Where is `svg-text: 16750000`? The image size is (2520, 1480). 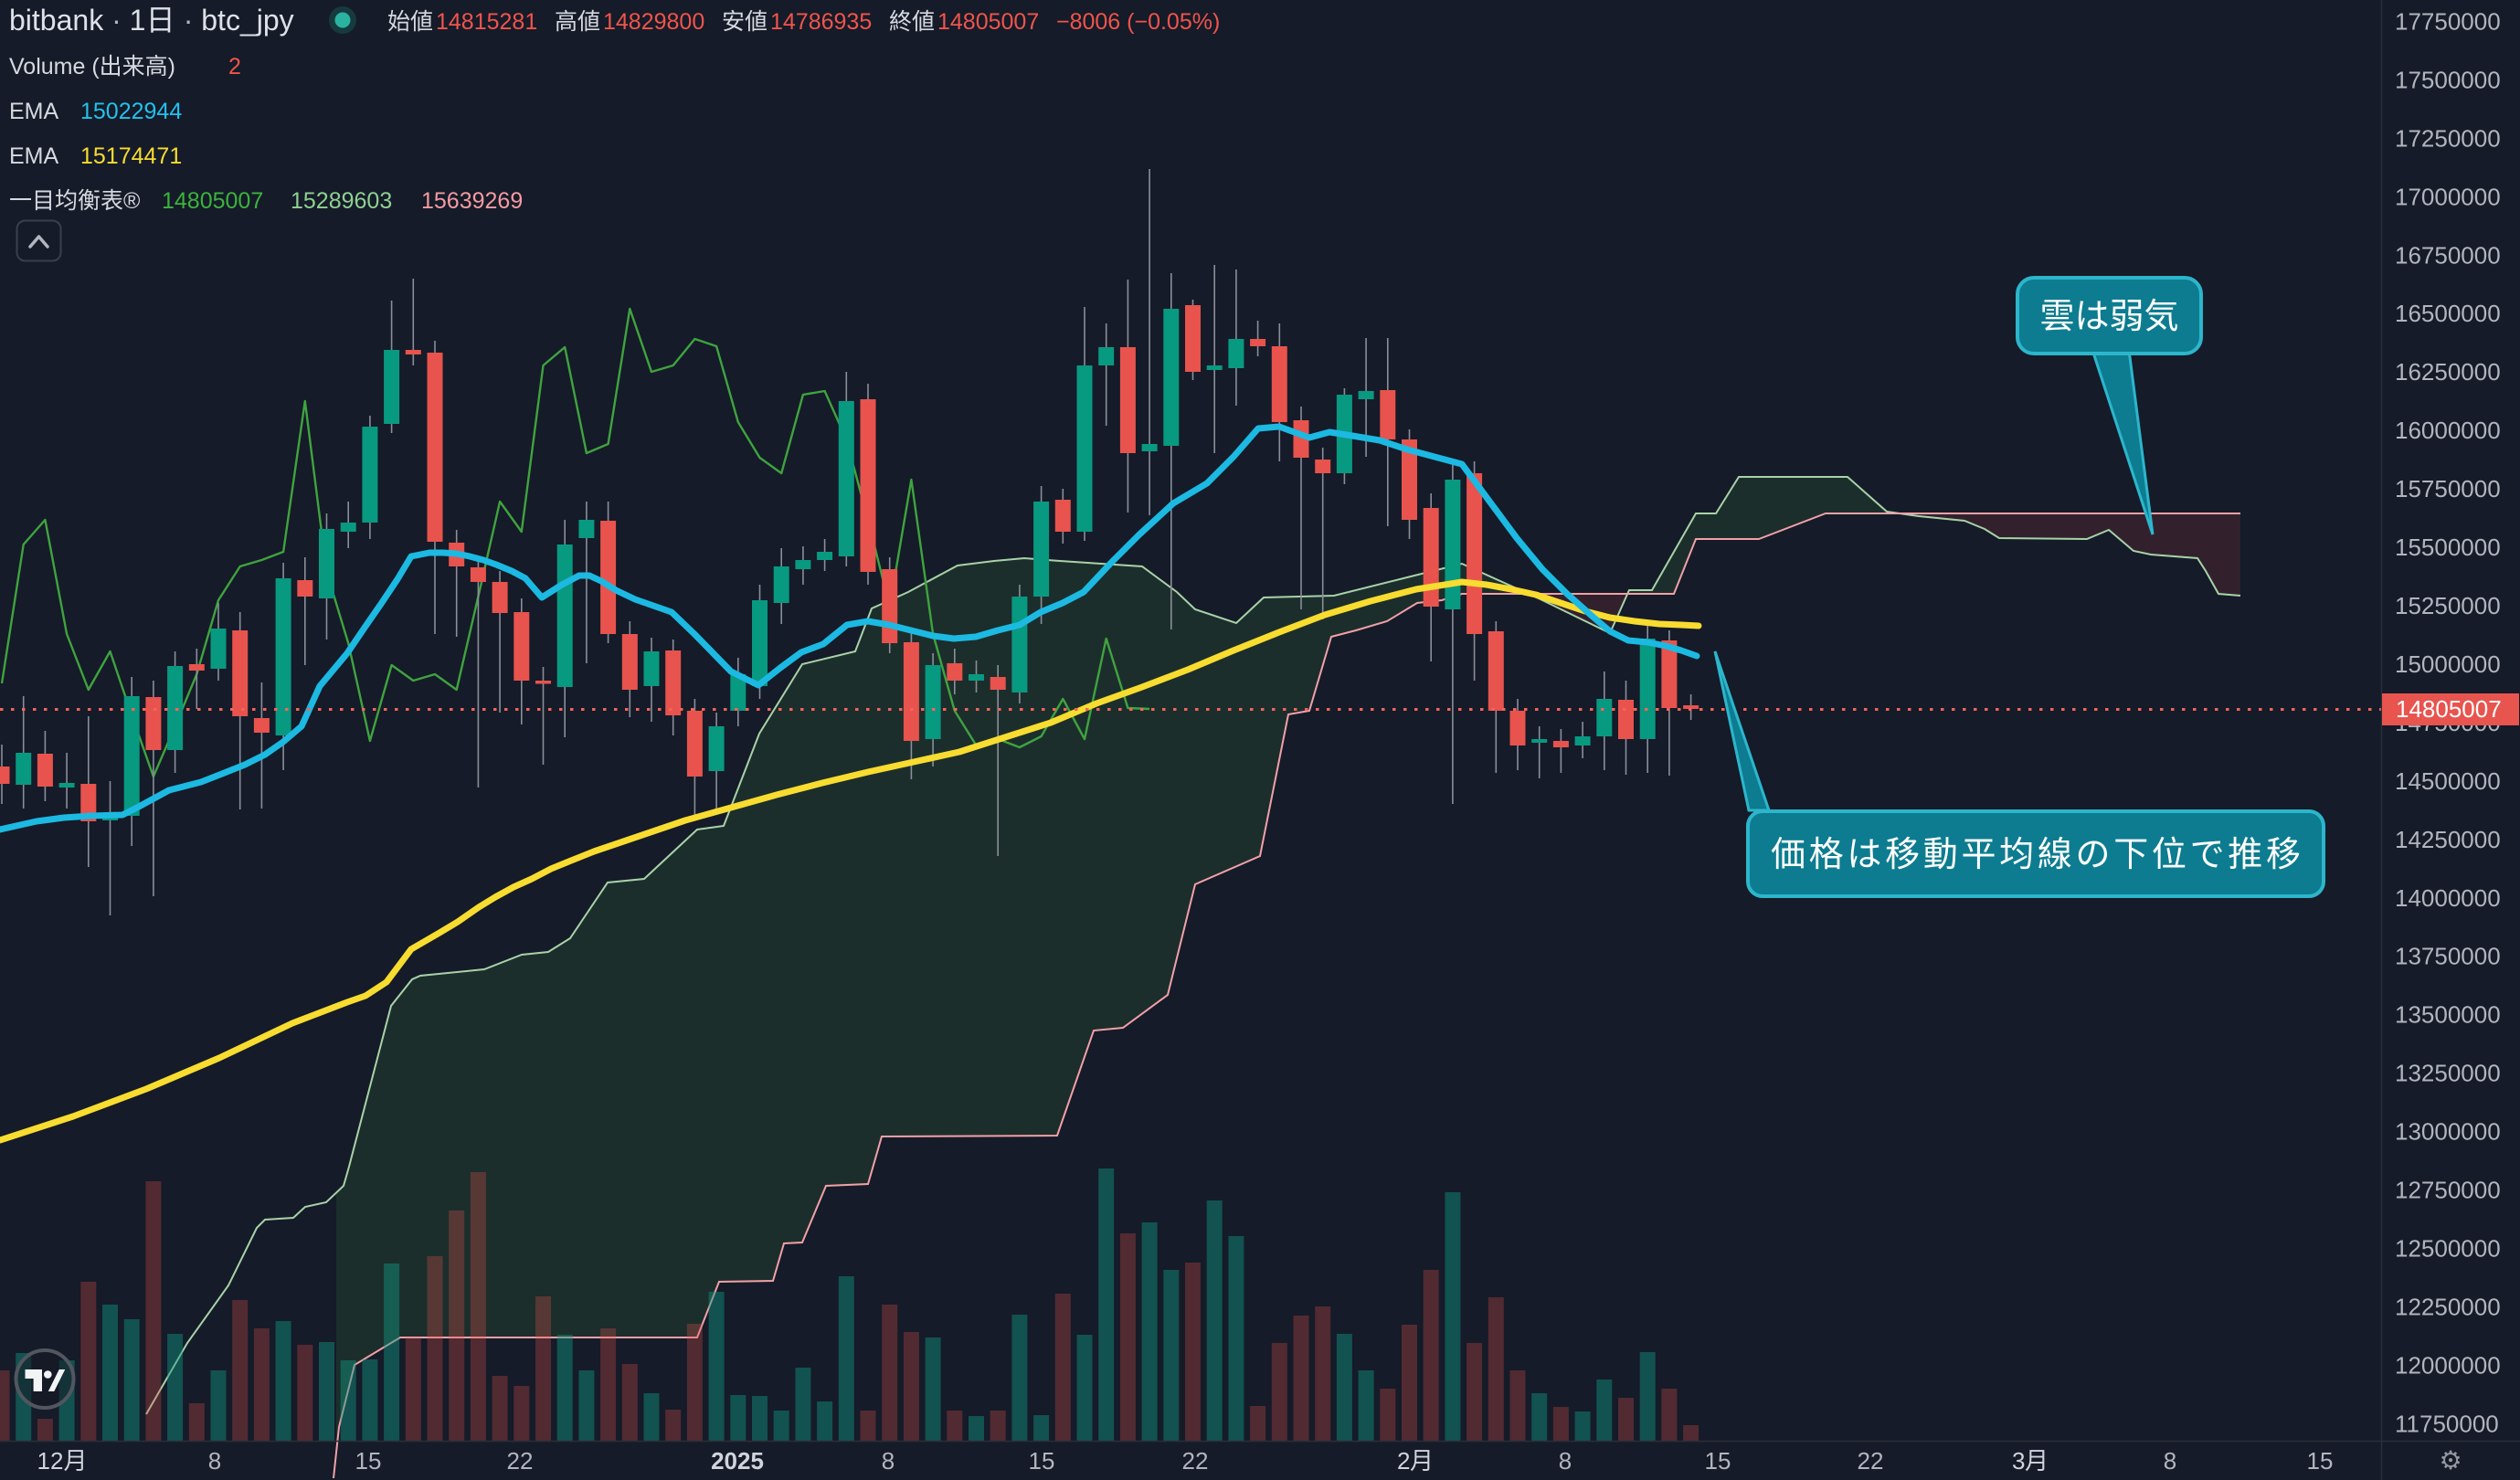
svg-text: 16750000 is located at coordinates (2448, 255).